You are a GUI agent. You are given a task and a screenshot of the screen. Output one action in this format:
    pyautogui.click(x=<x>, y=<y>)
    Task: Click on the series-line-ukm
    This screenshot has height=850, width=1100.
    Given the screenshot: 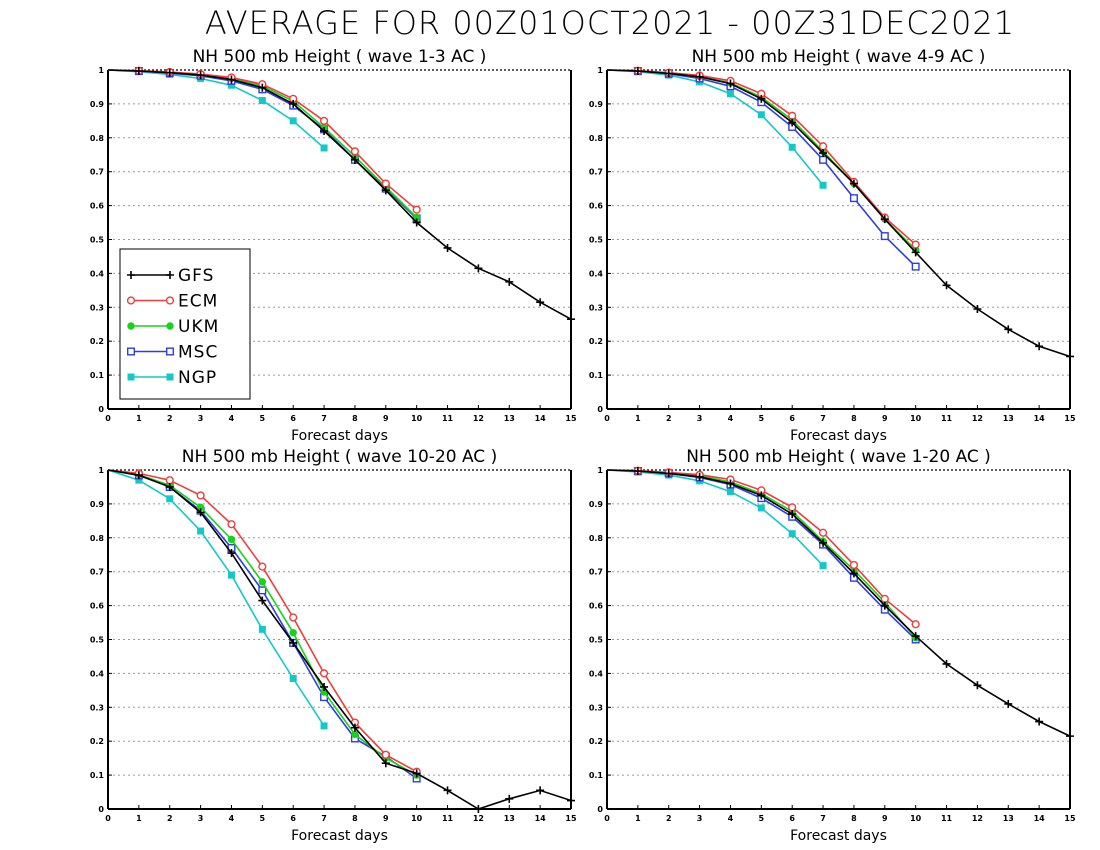 What is the action you would take?
    pyautogui.click(x=262, y=622)
    